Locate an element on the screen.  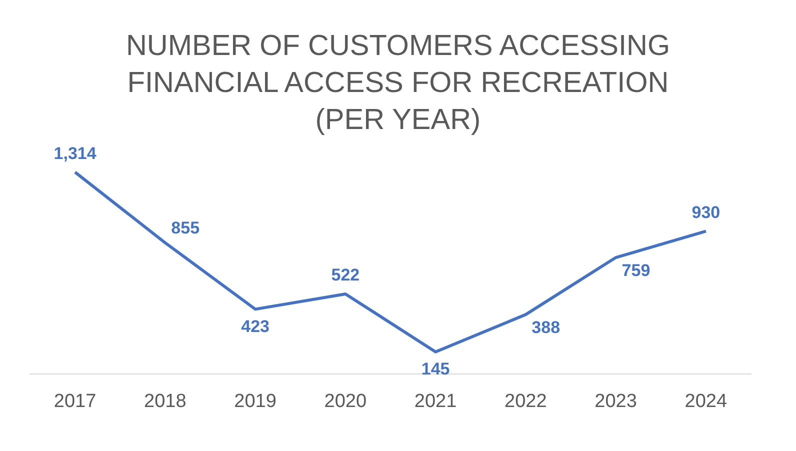
data-label: 423 is located at coordinates (255, 326).